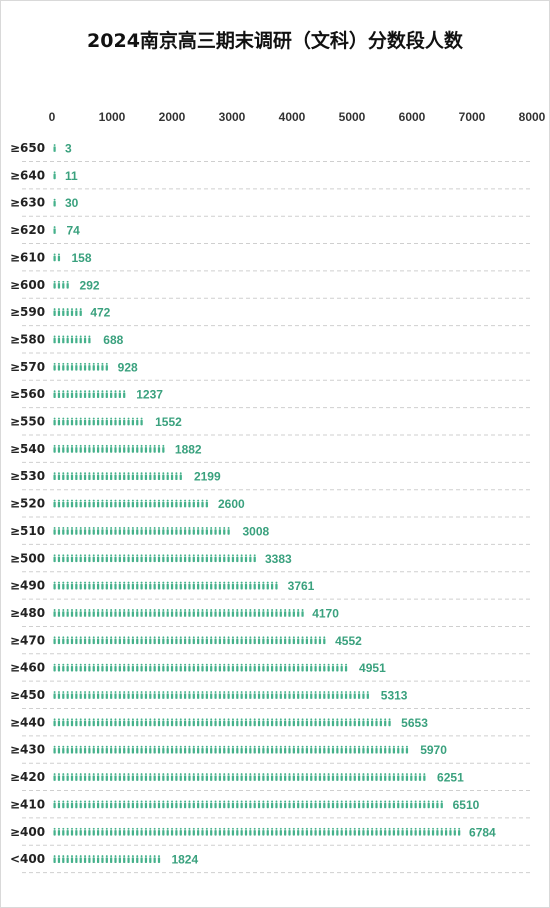 The width and height of the screenshot is (550, 908). Describe the element at coordinates (348, 641) in the screenshot. I see `value-label-18: 4552` at that location.